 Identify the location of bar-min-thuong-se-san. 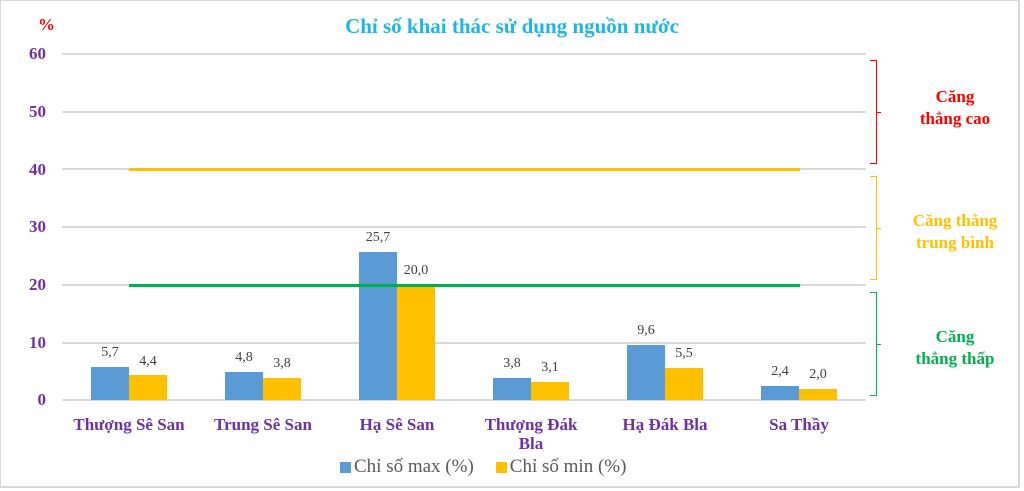
(148, 387).